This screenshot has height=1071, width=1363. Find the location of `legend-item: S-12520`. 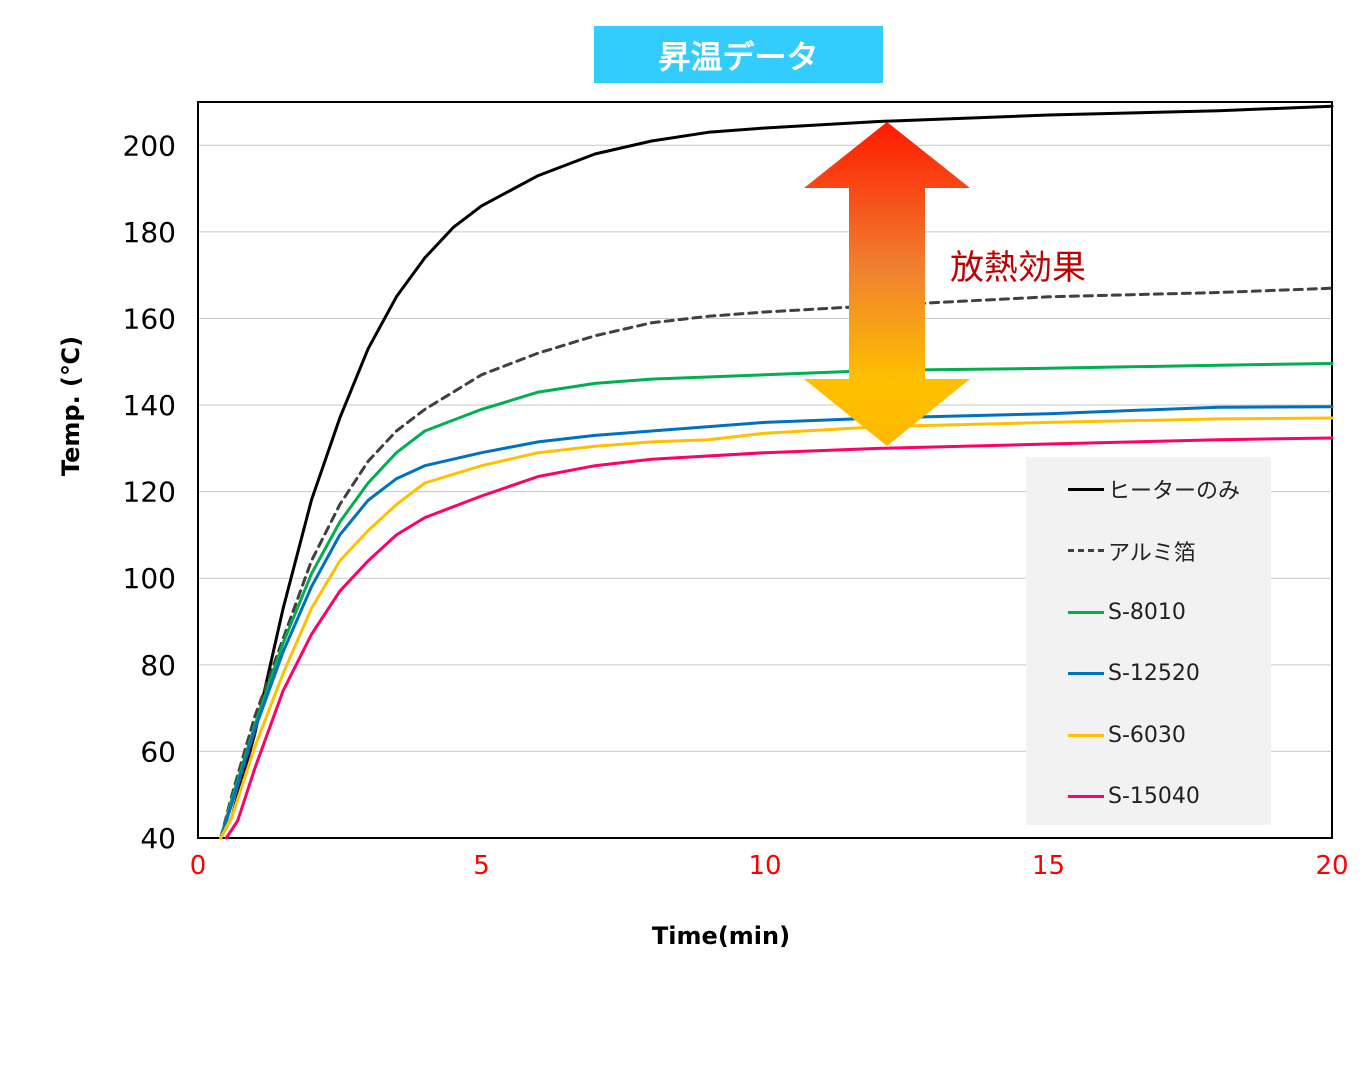

legend-item: S-12520 is located at coordinates (1134, 674).